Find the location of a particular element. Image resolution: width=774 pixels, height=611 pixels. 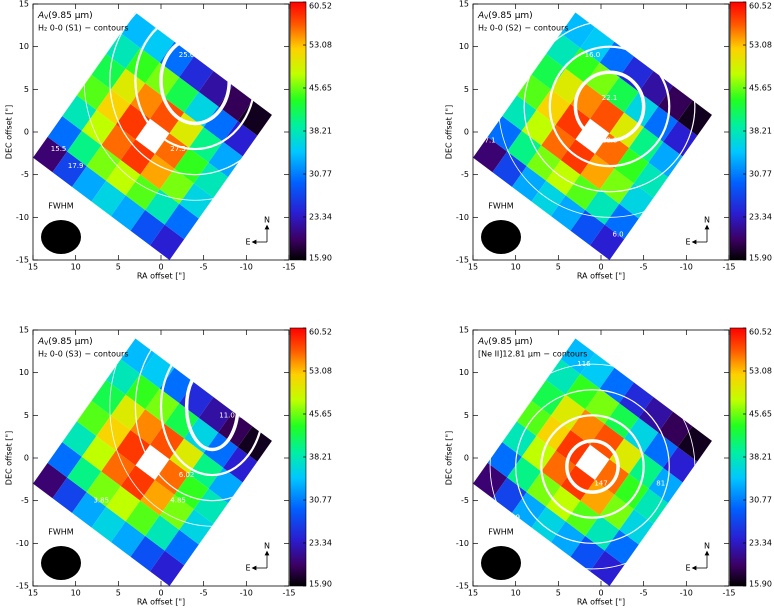

contour-label: 15.5 is located at coordinates (59, 149).